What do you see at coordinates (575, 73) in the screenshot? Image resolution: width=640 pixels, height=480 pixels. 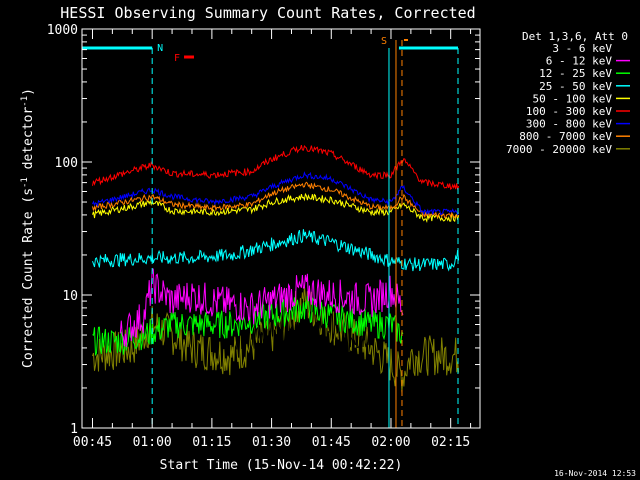 I see `legend-label-12-25-kev: 12 - 25 keV` at bounding box center [575, 73].